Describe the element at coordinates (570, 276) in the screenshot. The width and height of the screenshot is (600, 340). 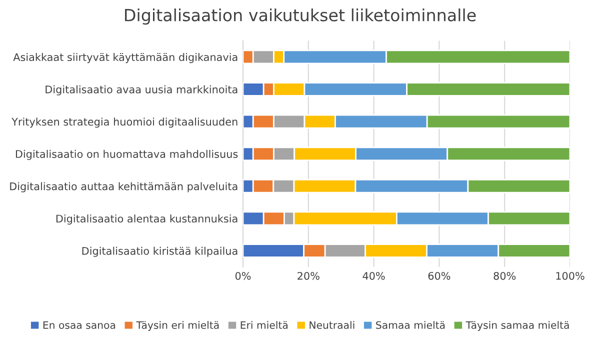
I see `x-tick-label: 100%` at that location.